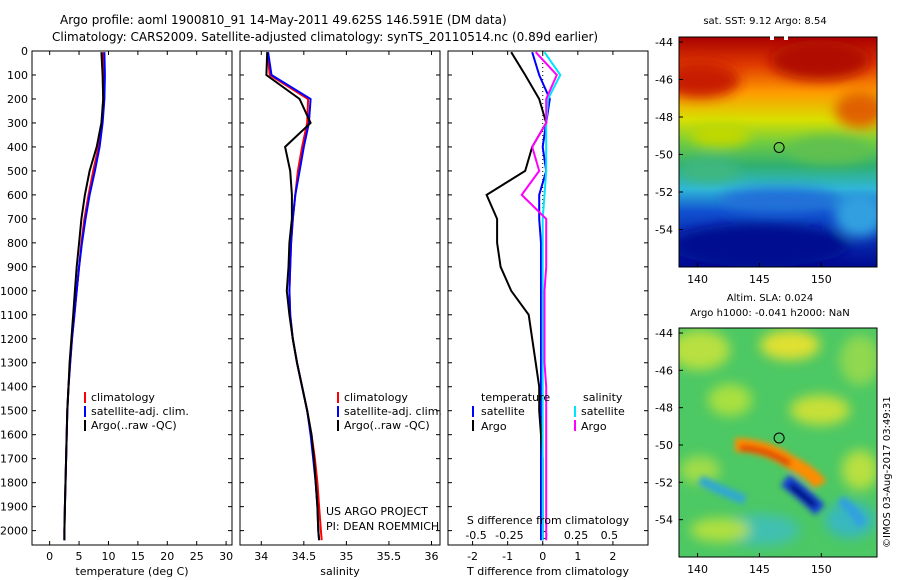  I want to click on s-difference-axis-label: S difference from climatology, so click(548, 520).